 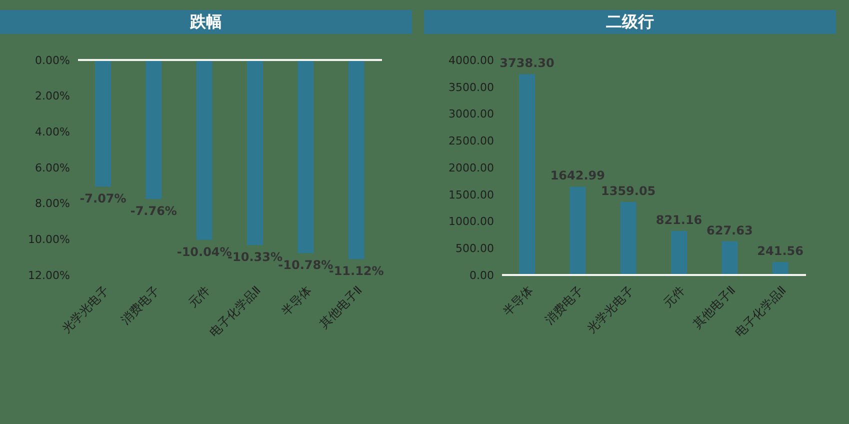 What do you see at coordinates (471, 60) in the screenshot?
I see `y-tick-label: 4000.00` at bounding box center [471, 60].